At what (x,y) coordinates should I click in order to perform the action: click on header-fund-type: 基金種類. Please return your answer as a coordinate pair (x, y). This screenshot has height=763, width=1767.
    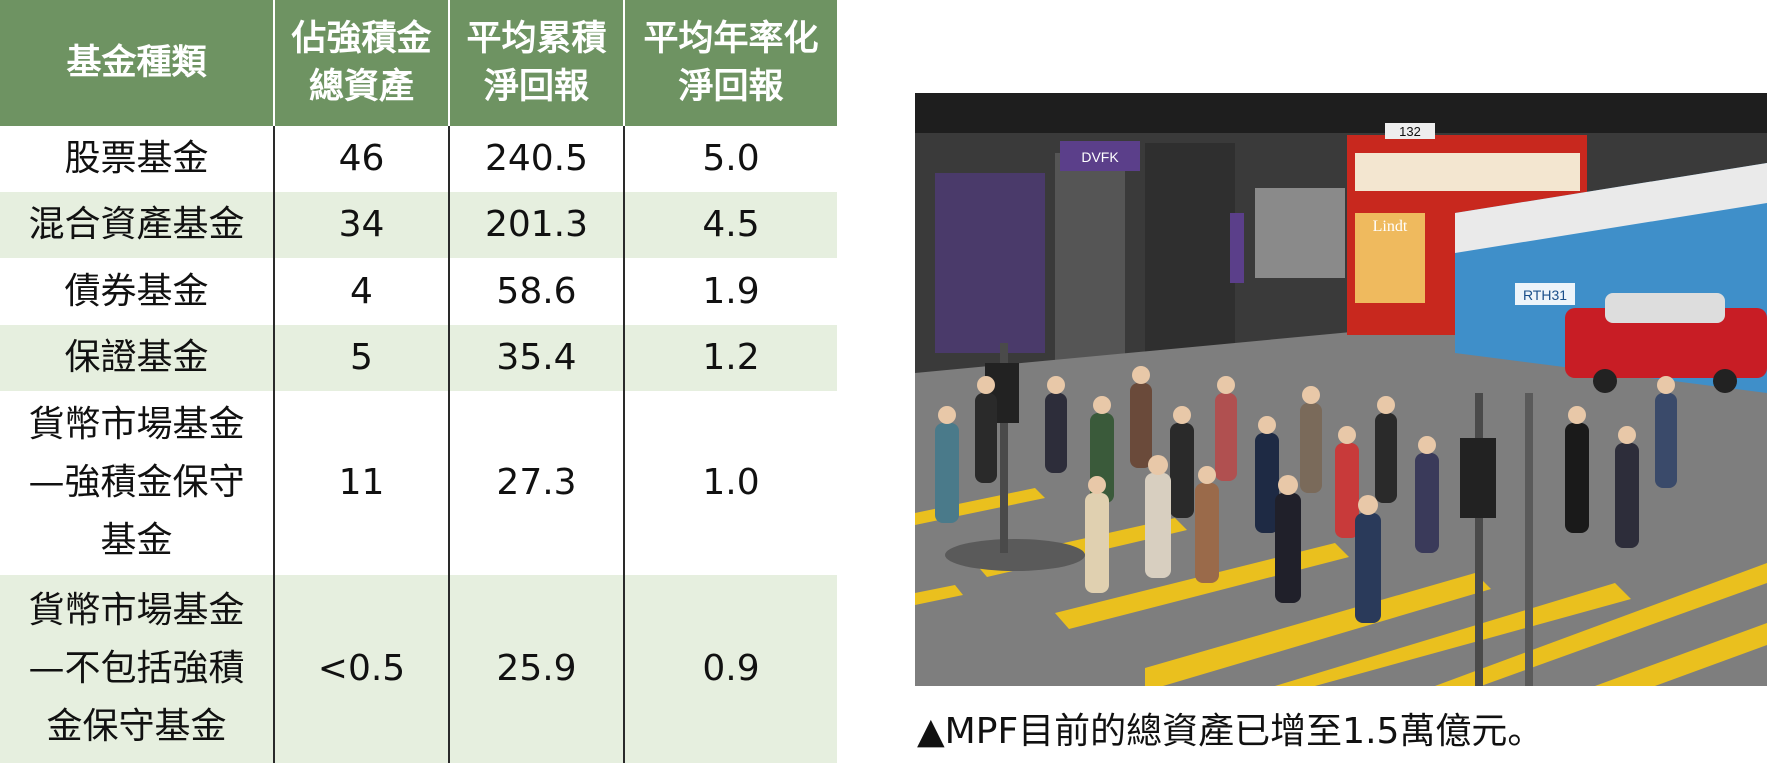
    Looking at the image, I should click on (137, 63).